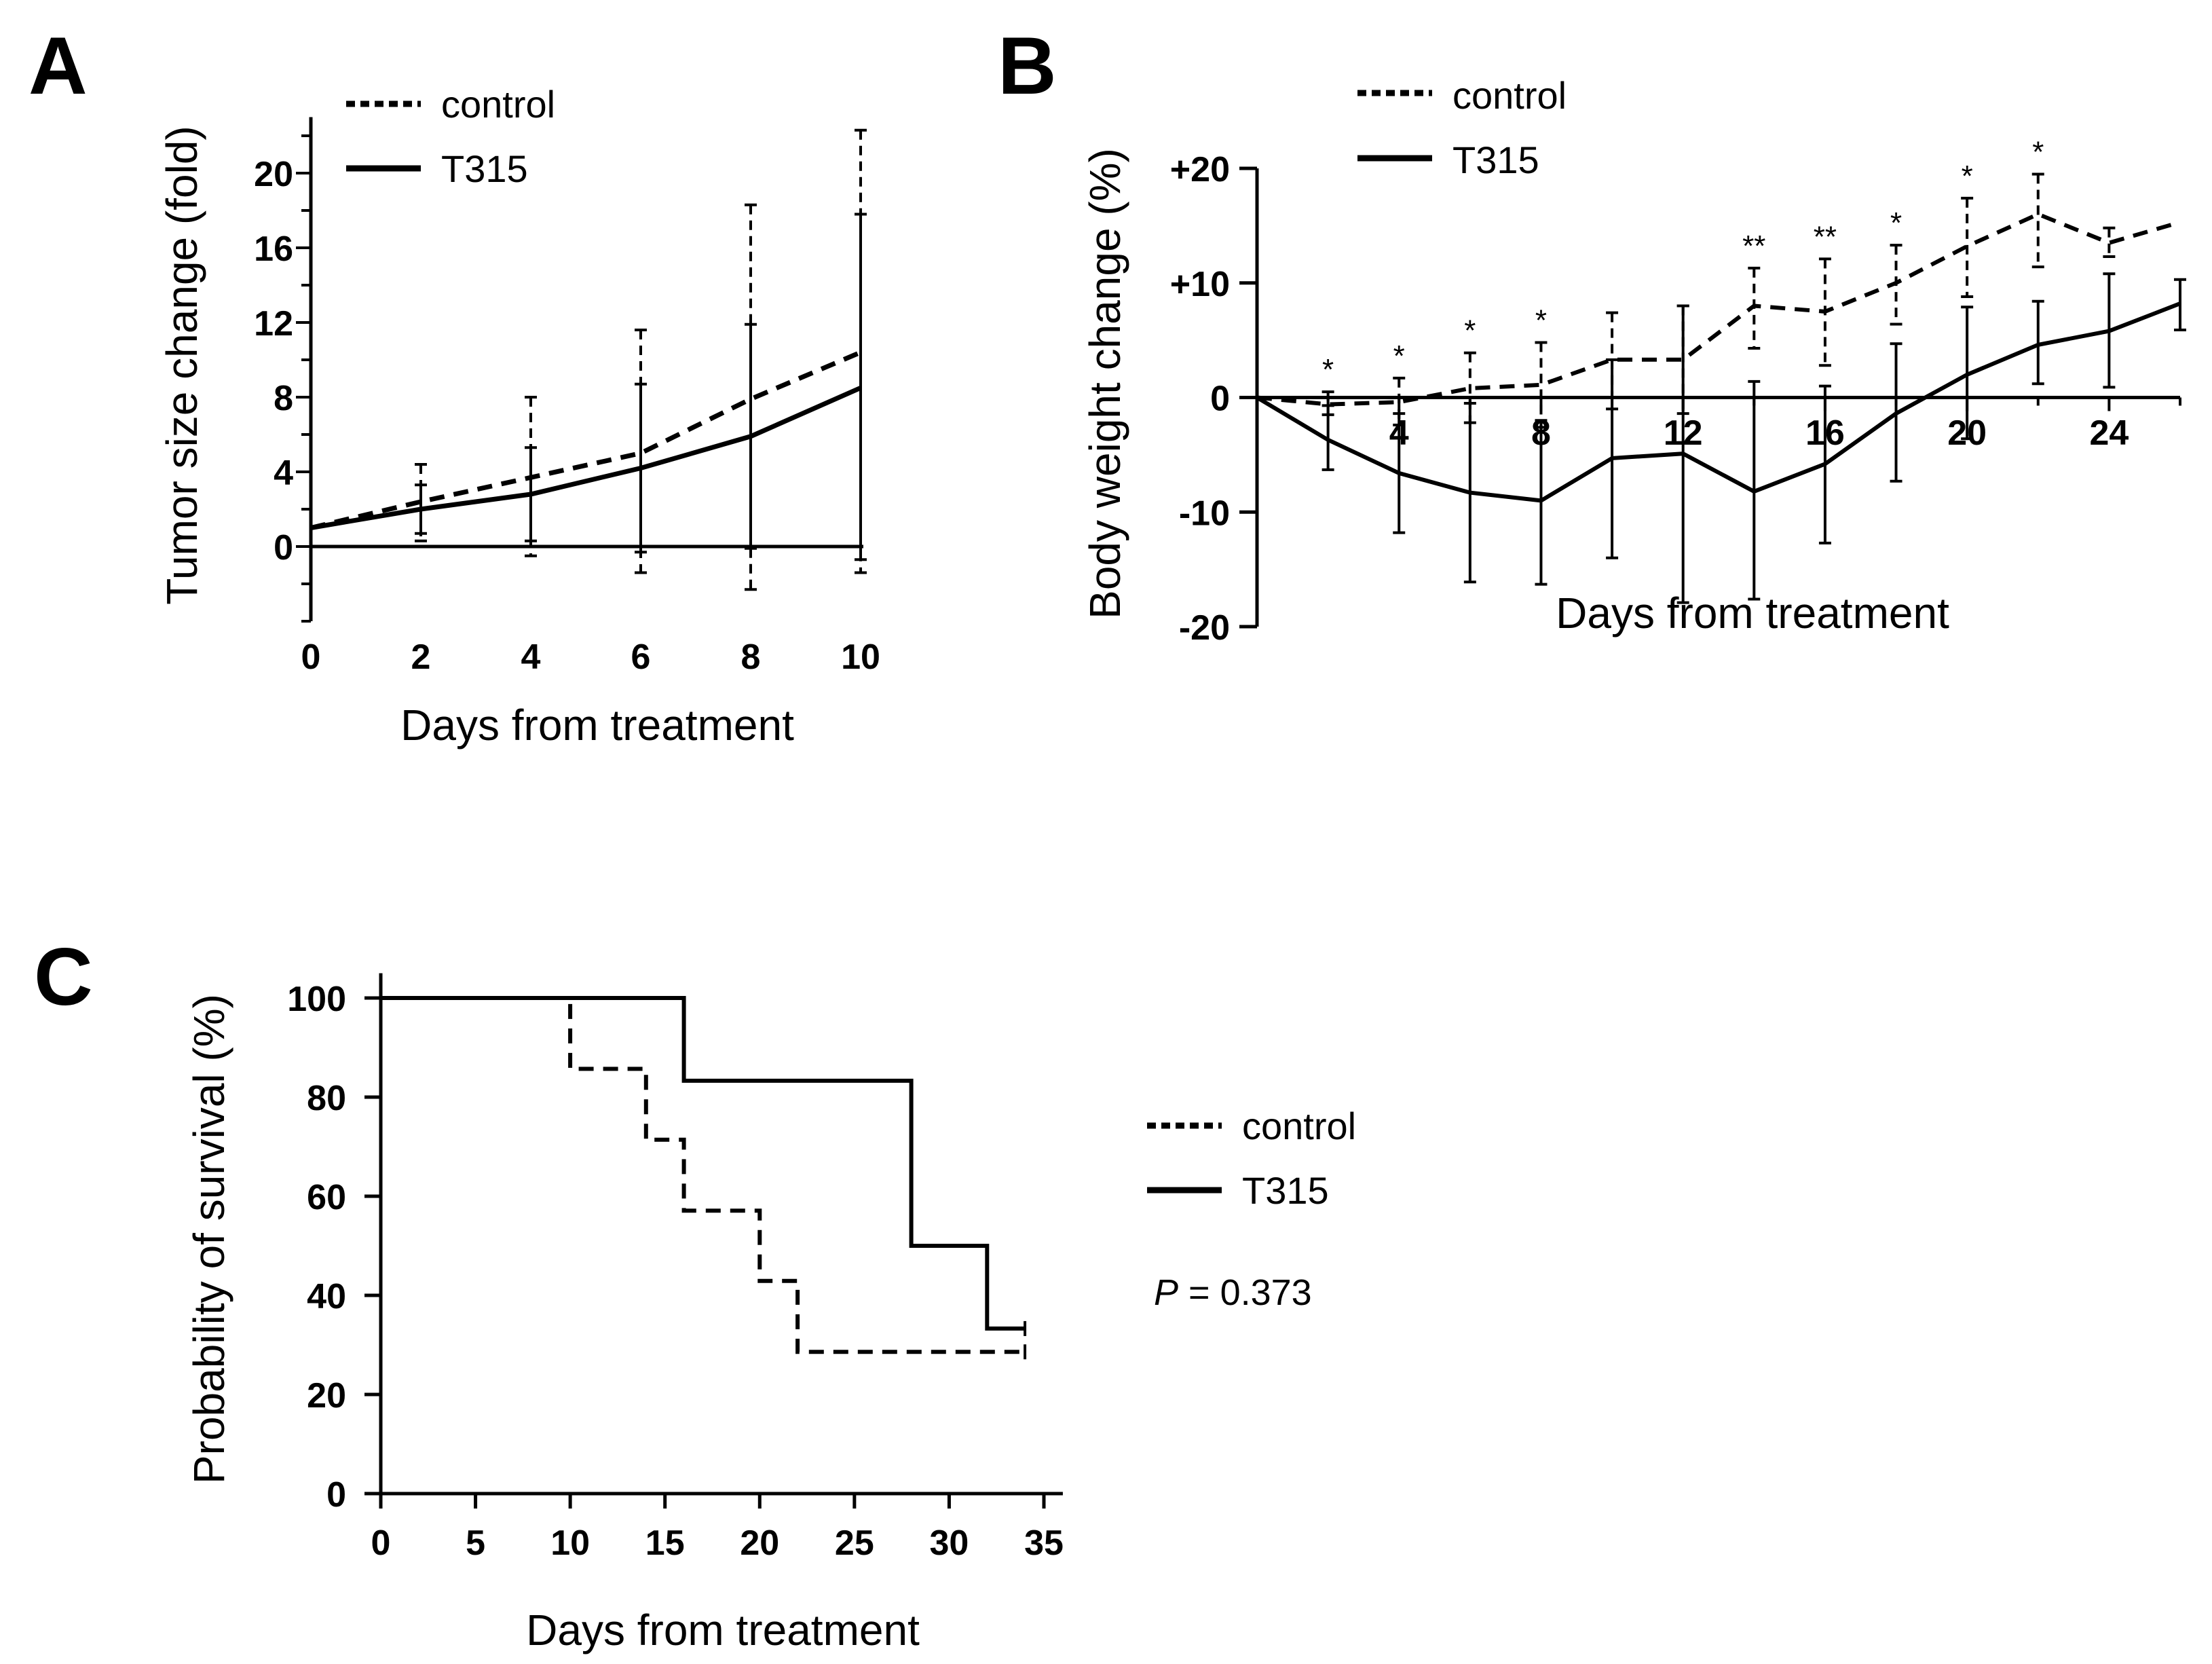 This screenshot has height=1664, width=2212. Describe the element at coordinates (1752, 613) in the screenshot. I see `panel-b-x-axis-title: Days from treatment` at that location.